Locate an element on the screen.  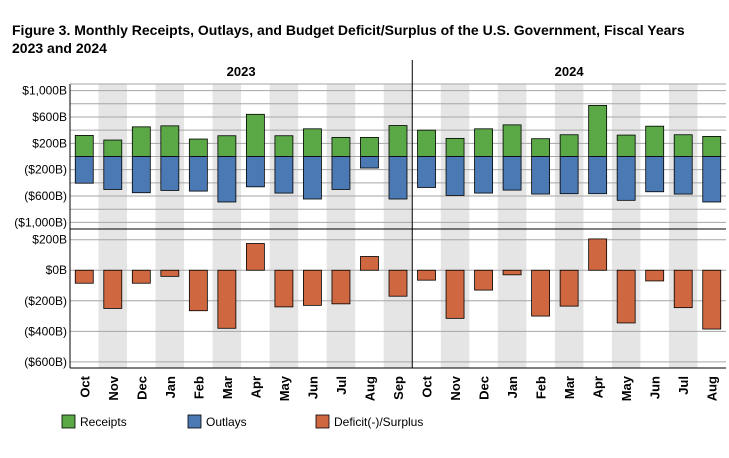
x-tick-label: Dec is located at coordinates (141, 388).